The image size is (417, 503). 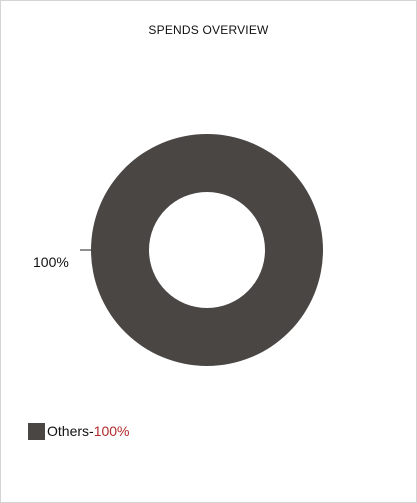 What do you see at coordinates (208, 30) in the screenshot?
I see `chart-title: SPENDS OVERVIEW` at bounding box center [208, 30].